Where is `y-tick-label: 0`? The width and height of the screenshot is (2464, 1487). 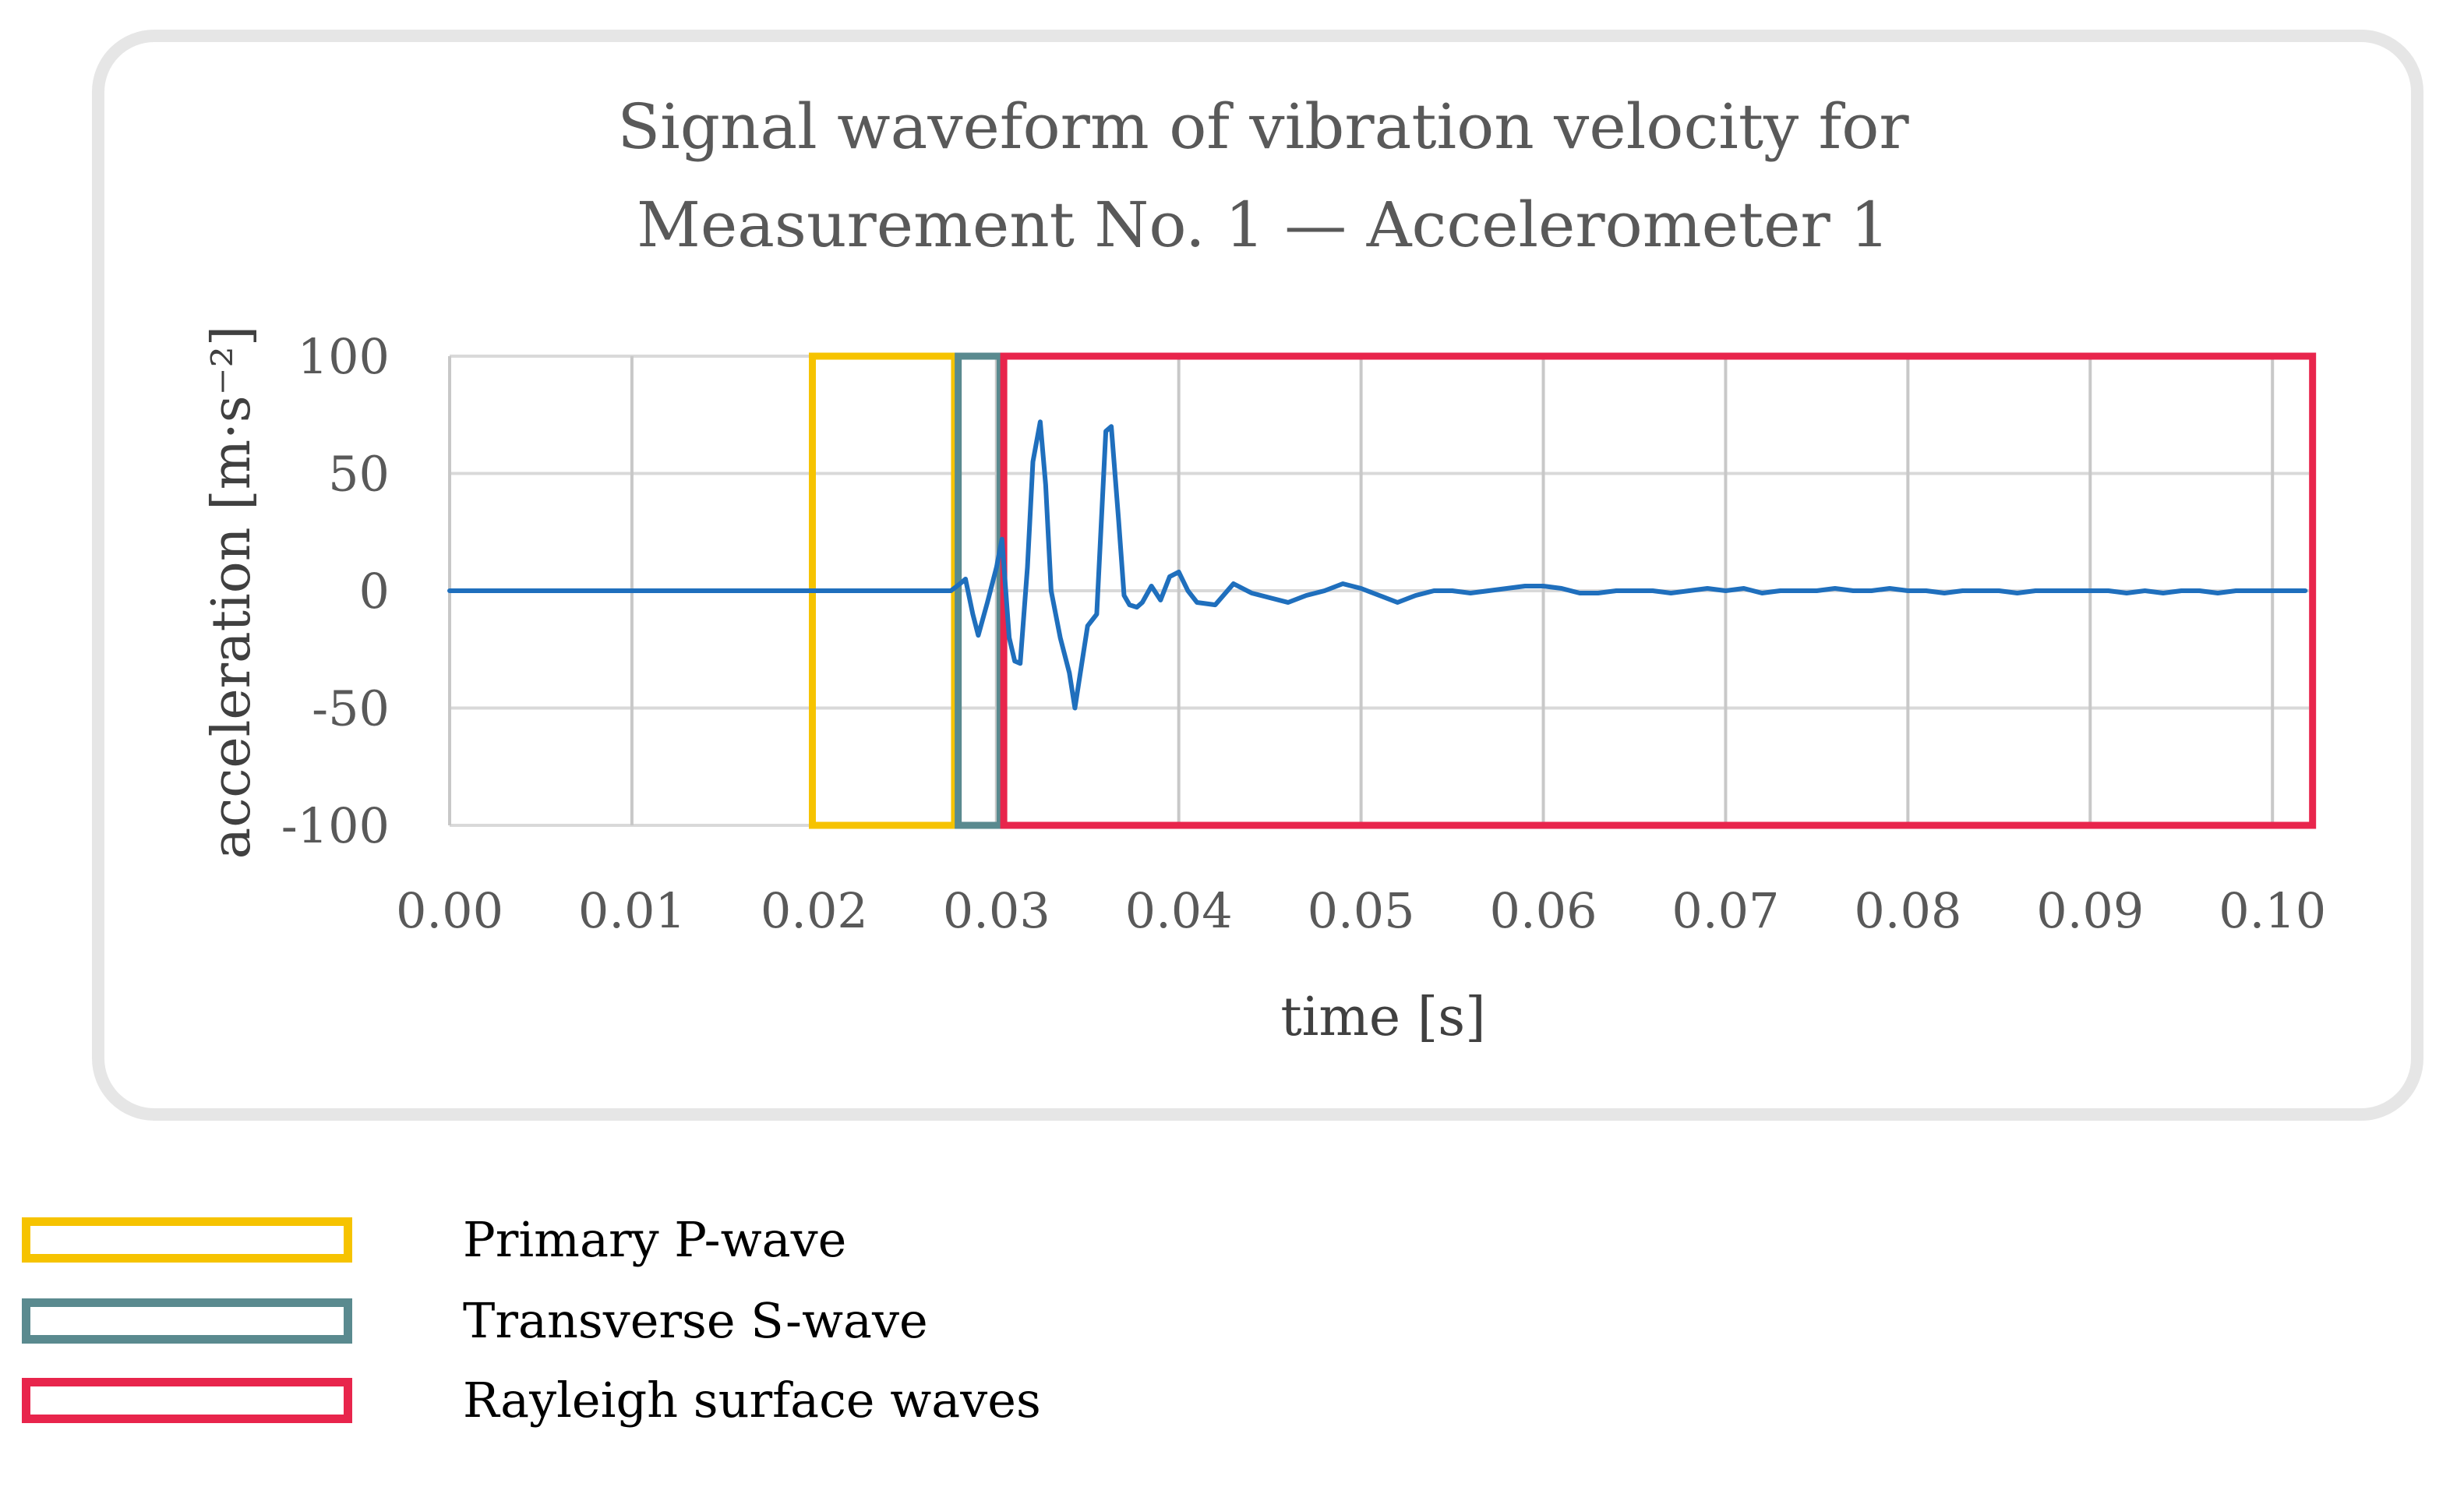
y-tick-label: 0 is located at coordinates (374, 591).